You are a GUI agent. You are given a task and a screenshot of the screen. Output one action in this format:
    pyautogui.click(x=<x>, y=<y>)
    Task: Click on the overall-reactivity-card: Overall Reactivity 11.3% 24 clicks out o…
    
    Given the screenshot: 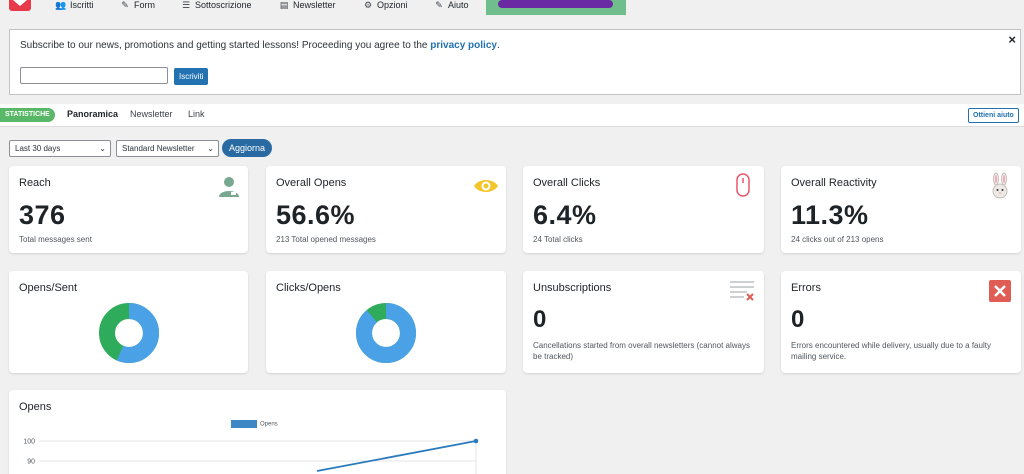 What is the action you would take?
    pyautogui.click(x=901, y=209)
    